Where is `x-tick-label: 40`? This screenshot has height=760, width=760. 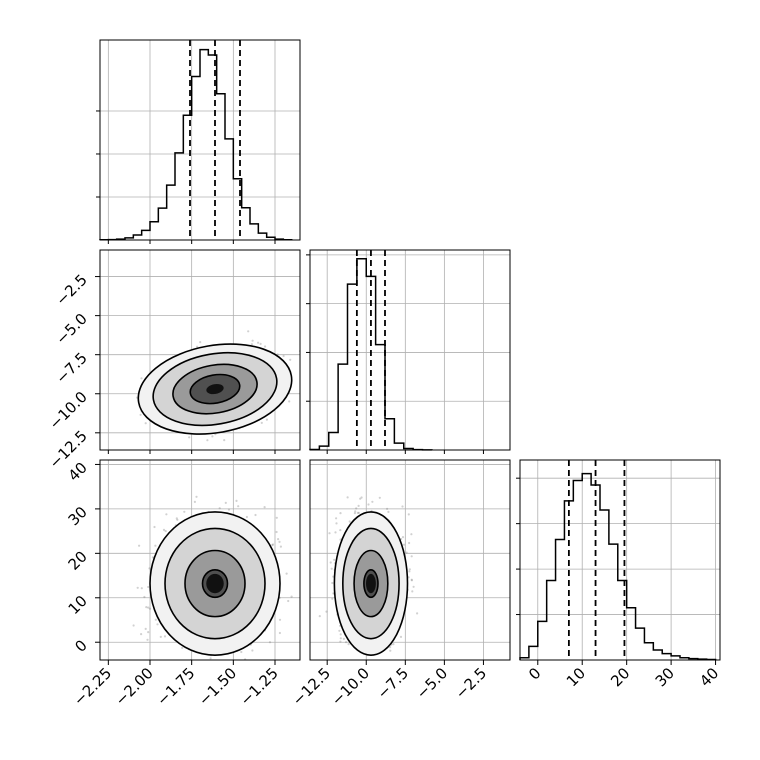
x-tick-label: 40 is located at coordinates (709, 677).